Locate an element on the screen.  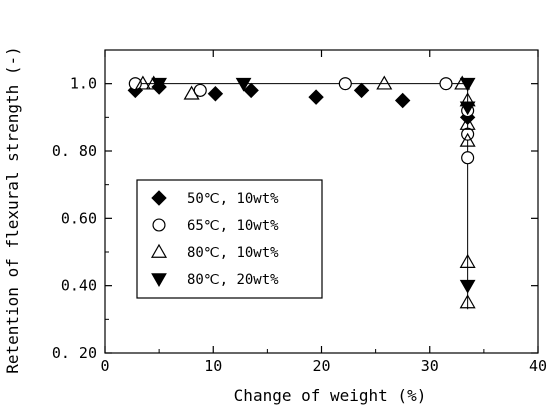
y-tick-label: 0. 80 is located at coordinates (74, 151).